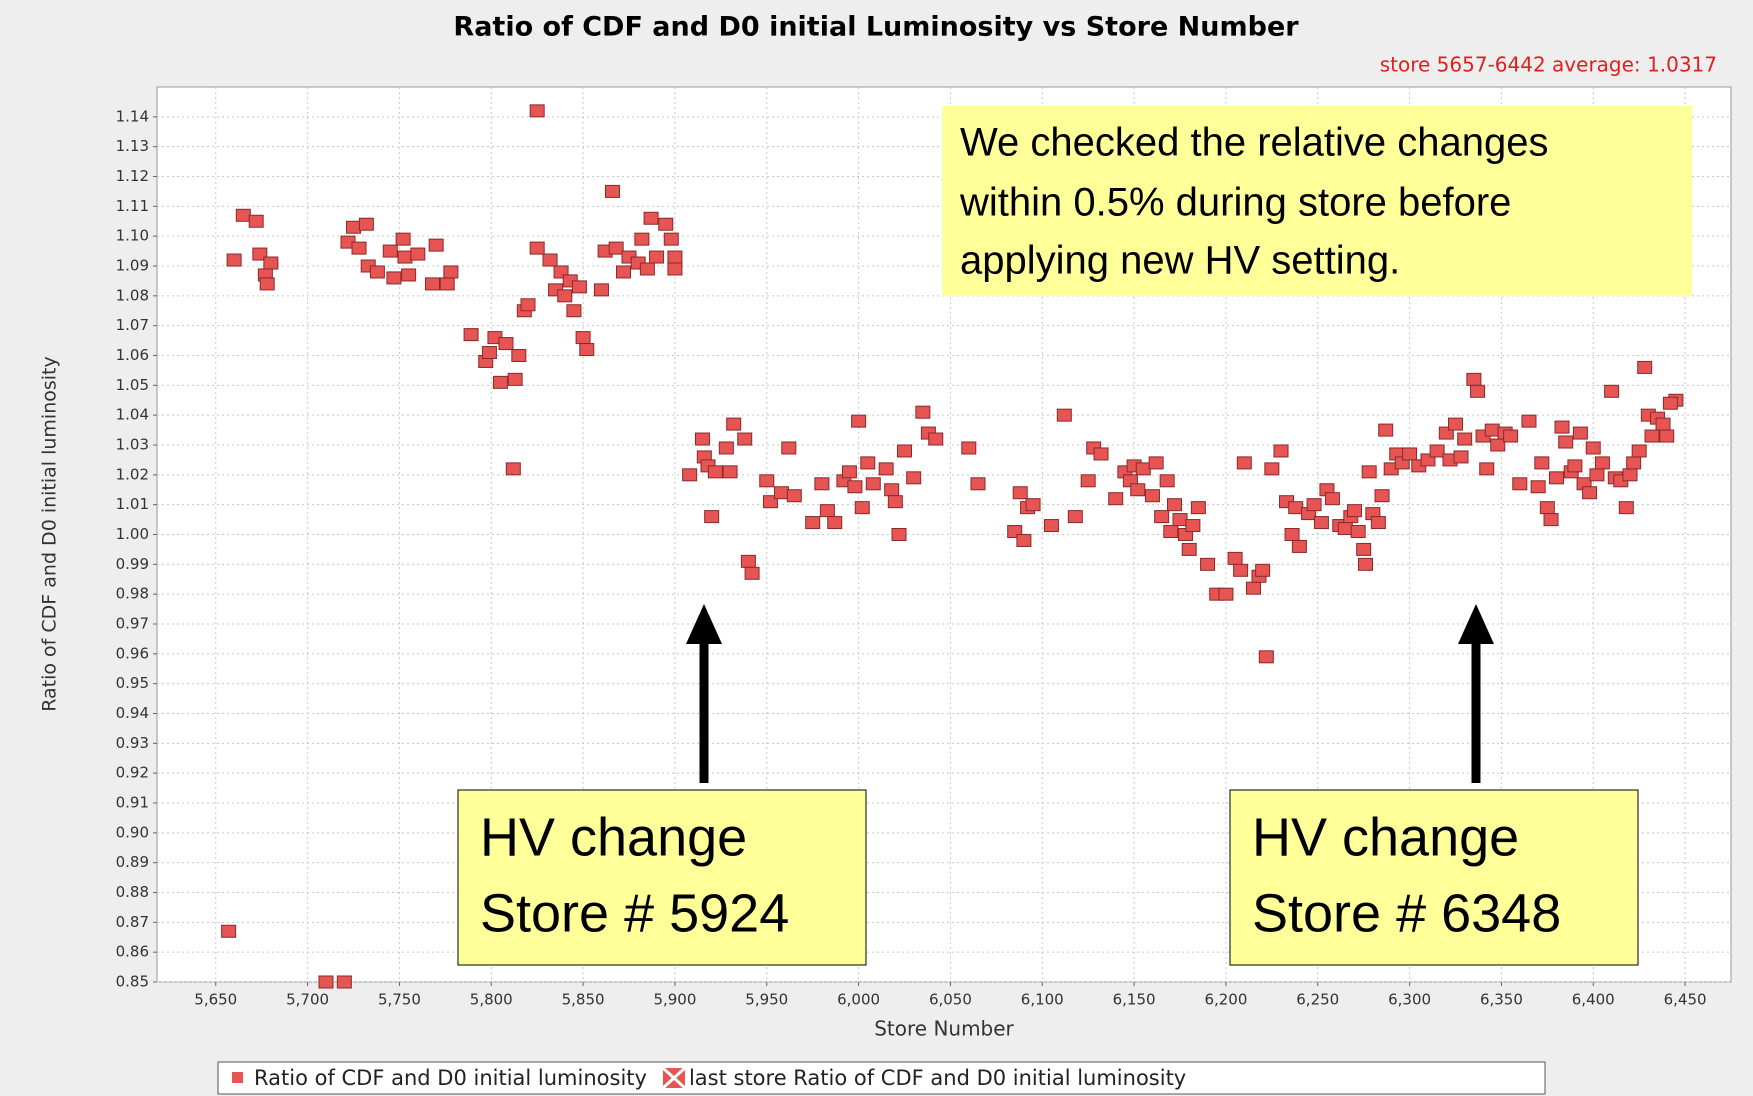 This screenshot has width=1753, height=1096. I want to click on y-tick-label: 0.90, so click(132, 832).